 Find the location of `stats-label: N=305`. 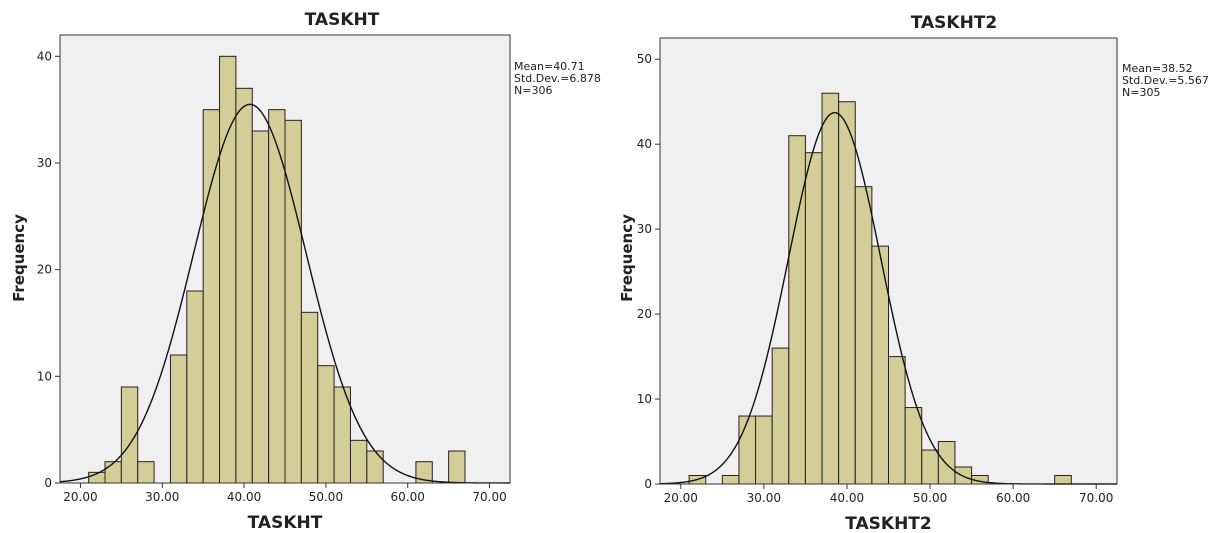

stats-label: N=305 is located at coordinates (1141, 92).